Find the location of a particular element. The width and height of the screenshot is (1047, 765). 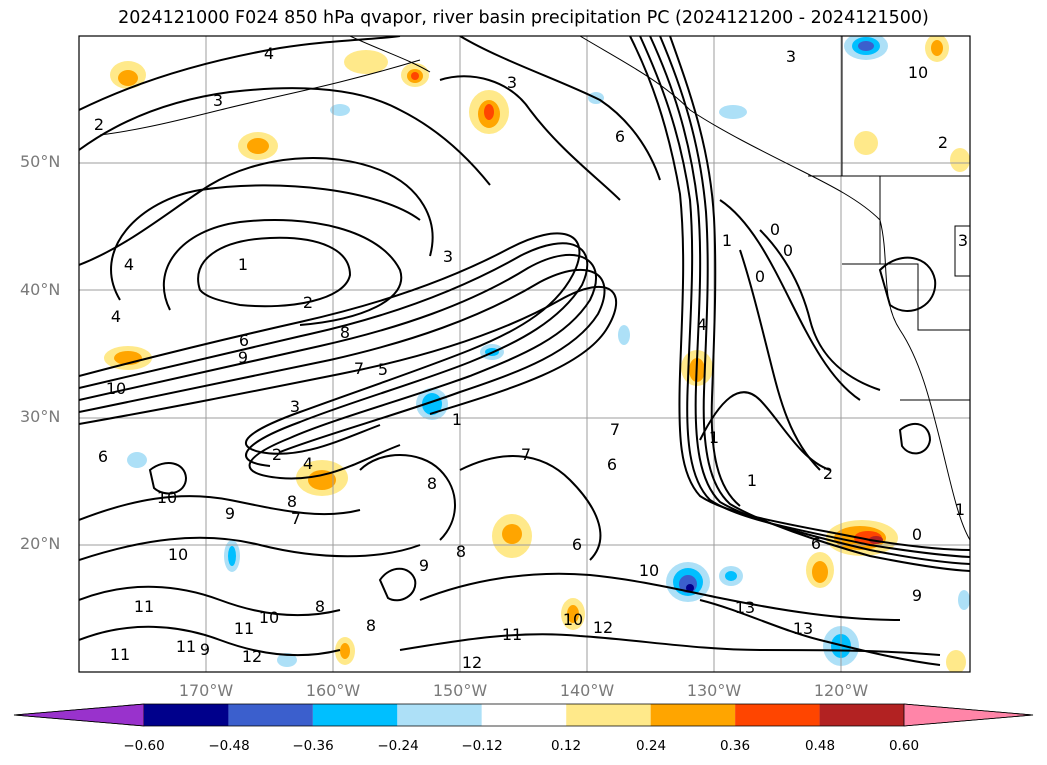

colorbar-outline is located at coordinates (523, 715).